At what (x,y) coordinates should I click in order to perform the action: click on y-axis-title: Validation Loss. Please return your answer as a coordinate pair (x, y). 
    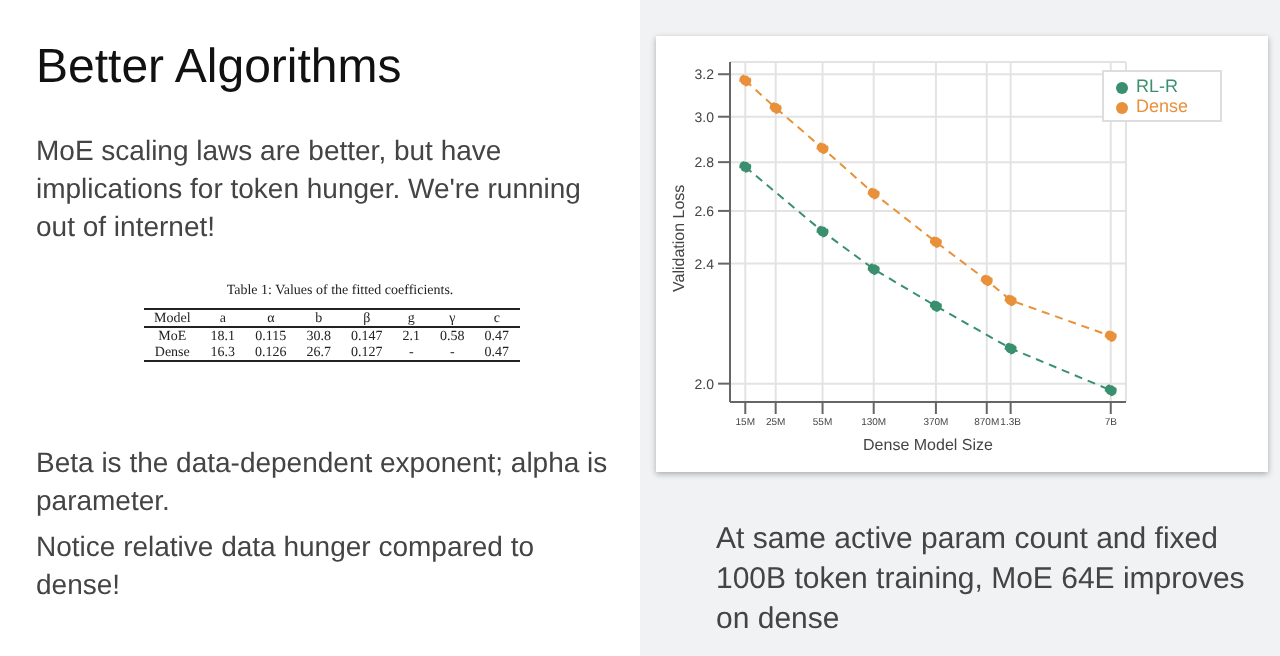
    Looking at the image, I should click on (678, 238).